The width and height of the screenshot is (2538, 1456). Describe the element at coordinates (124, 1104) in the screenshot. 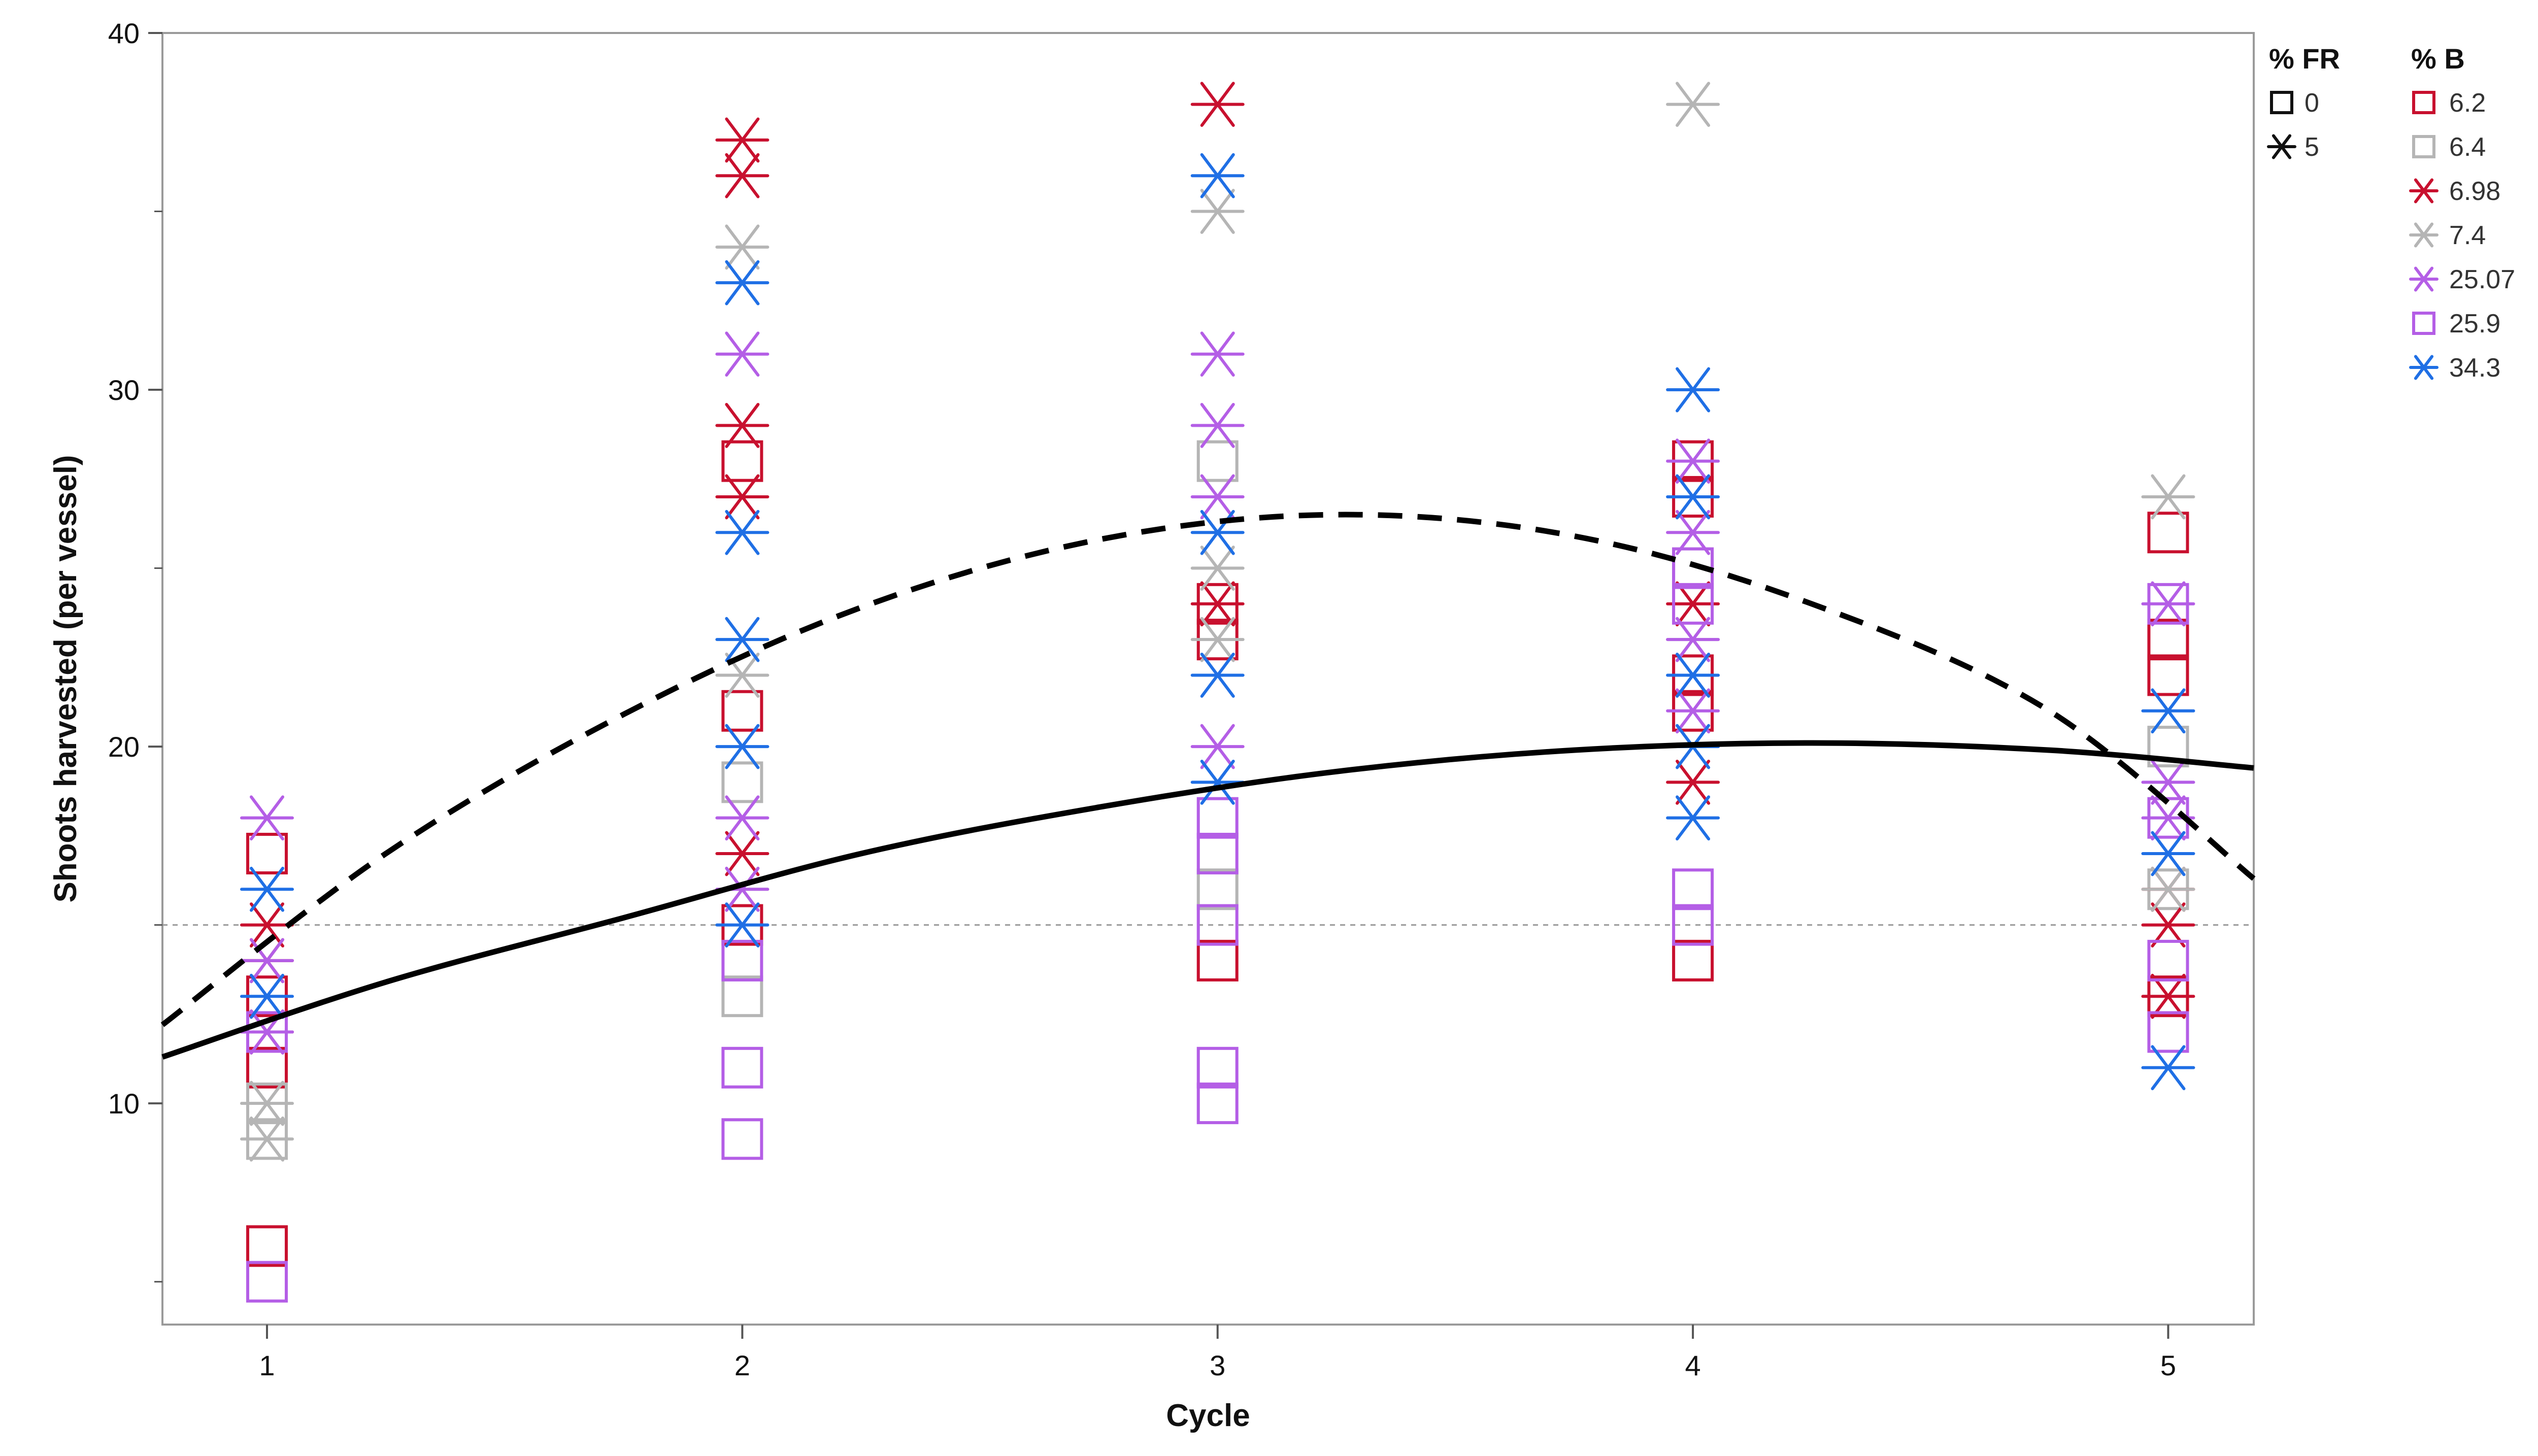

I see `y-tick-label: 10` at that location.